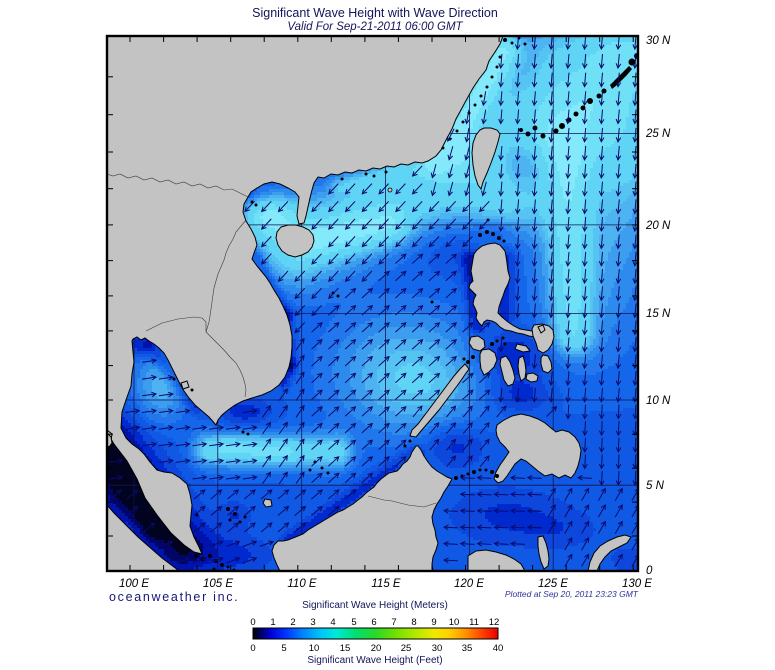 The width and height of the screenshot is (775, 670). What do you see at coordinates (373, 622) in the screenshot?
I see `svg-text: 6` at bounding box center [373, 622].